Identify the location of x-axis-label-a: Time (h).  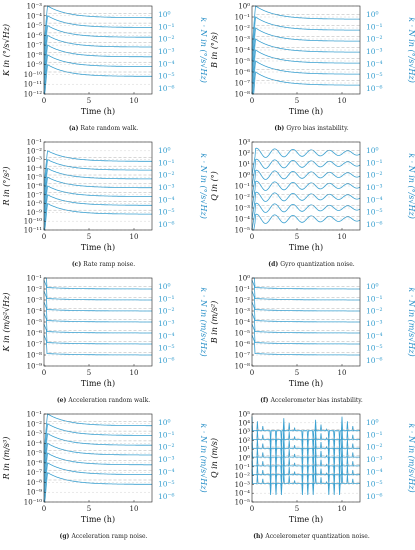
(98, 111).